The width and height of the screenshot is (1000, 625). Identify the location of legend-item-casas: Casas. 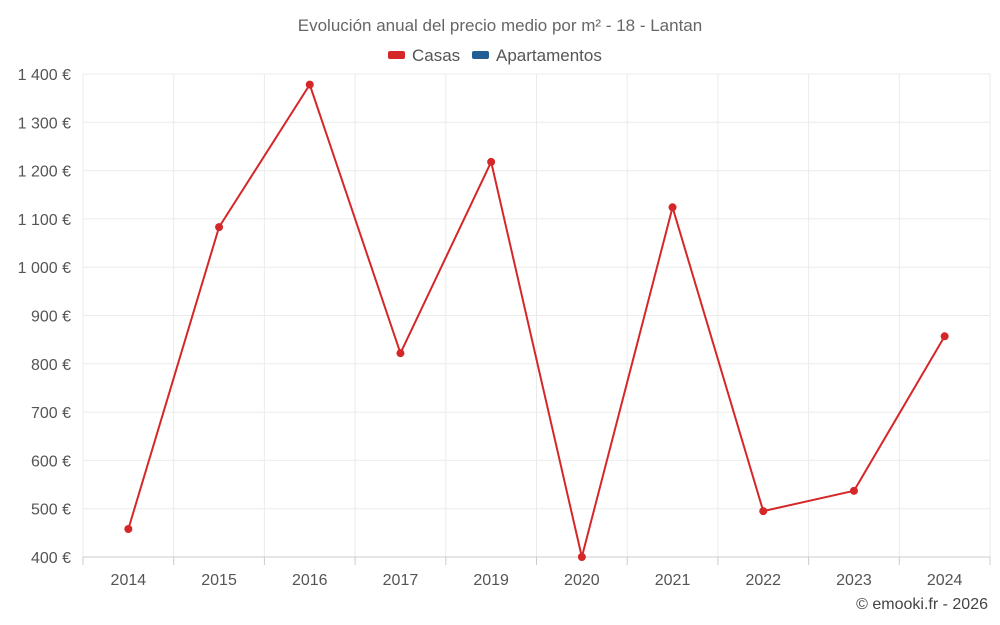
(424, 55).